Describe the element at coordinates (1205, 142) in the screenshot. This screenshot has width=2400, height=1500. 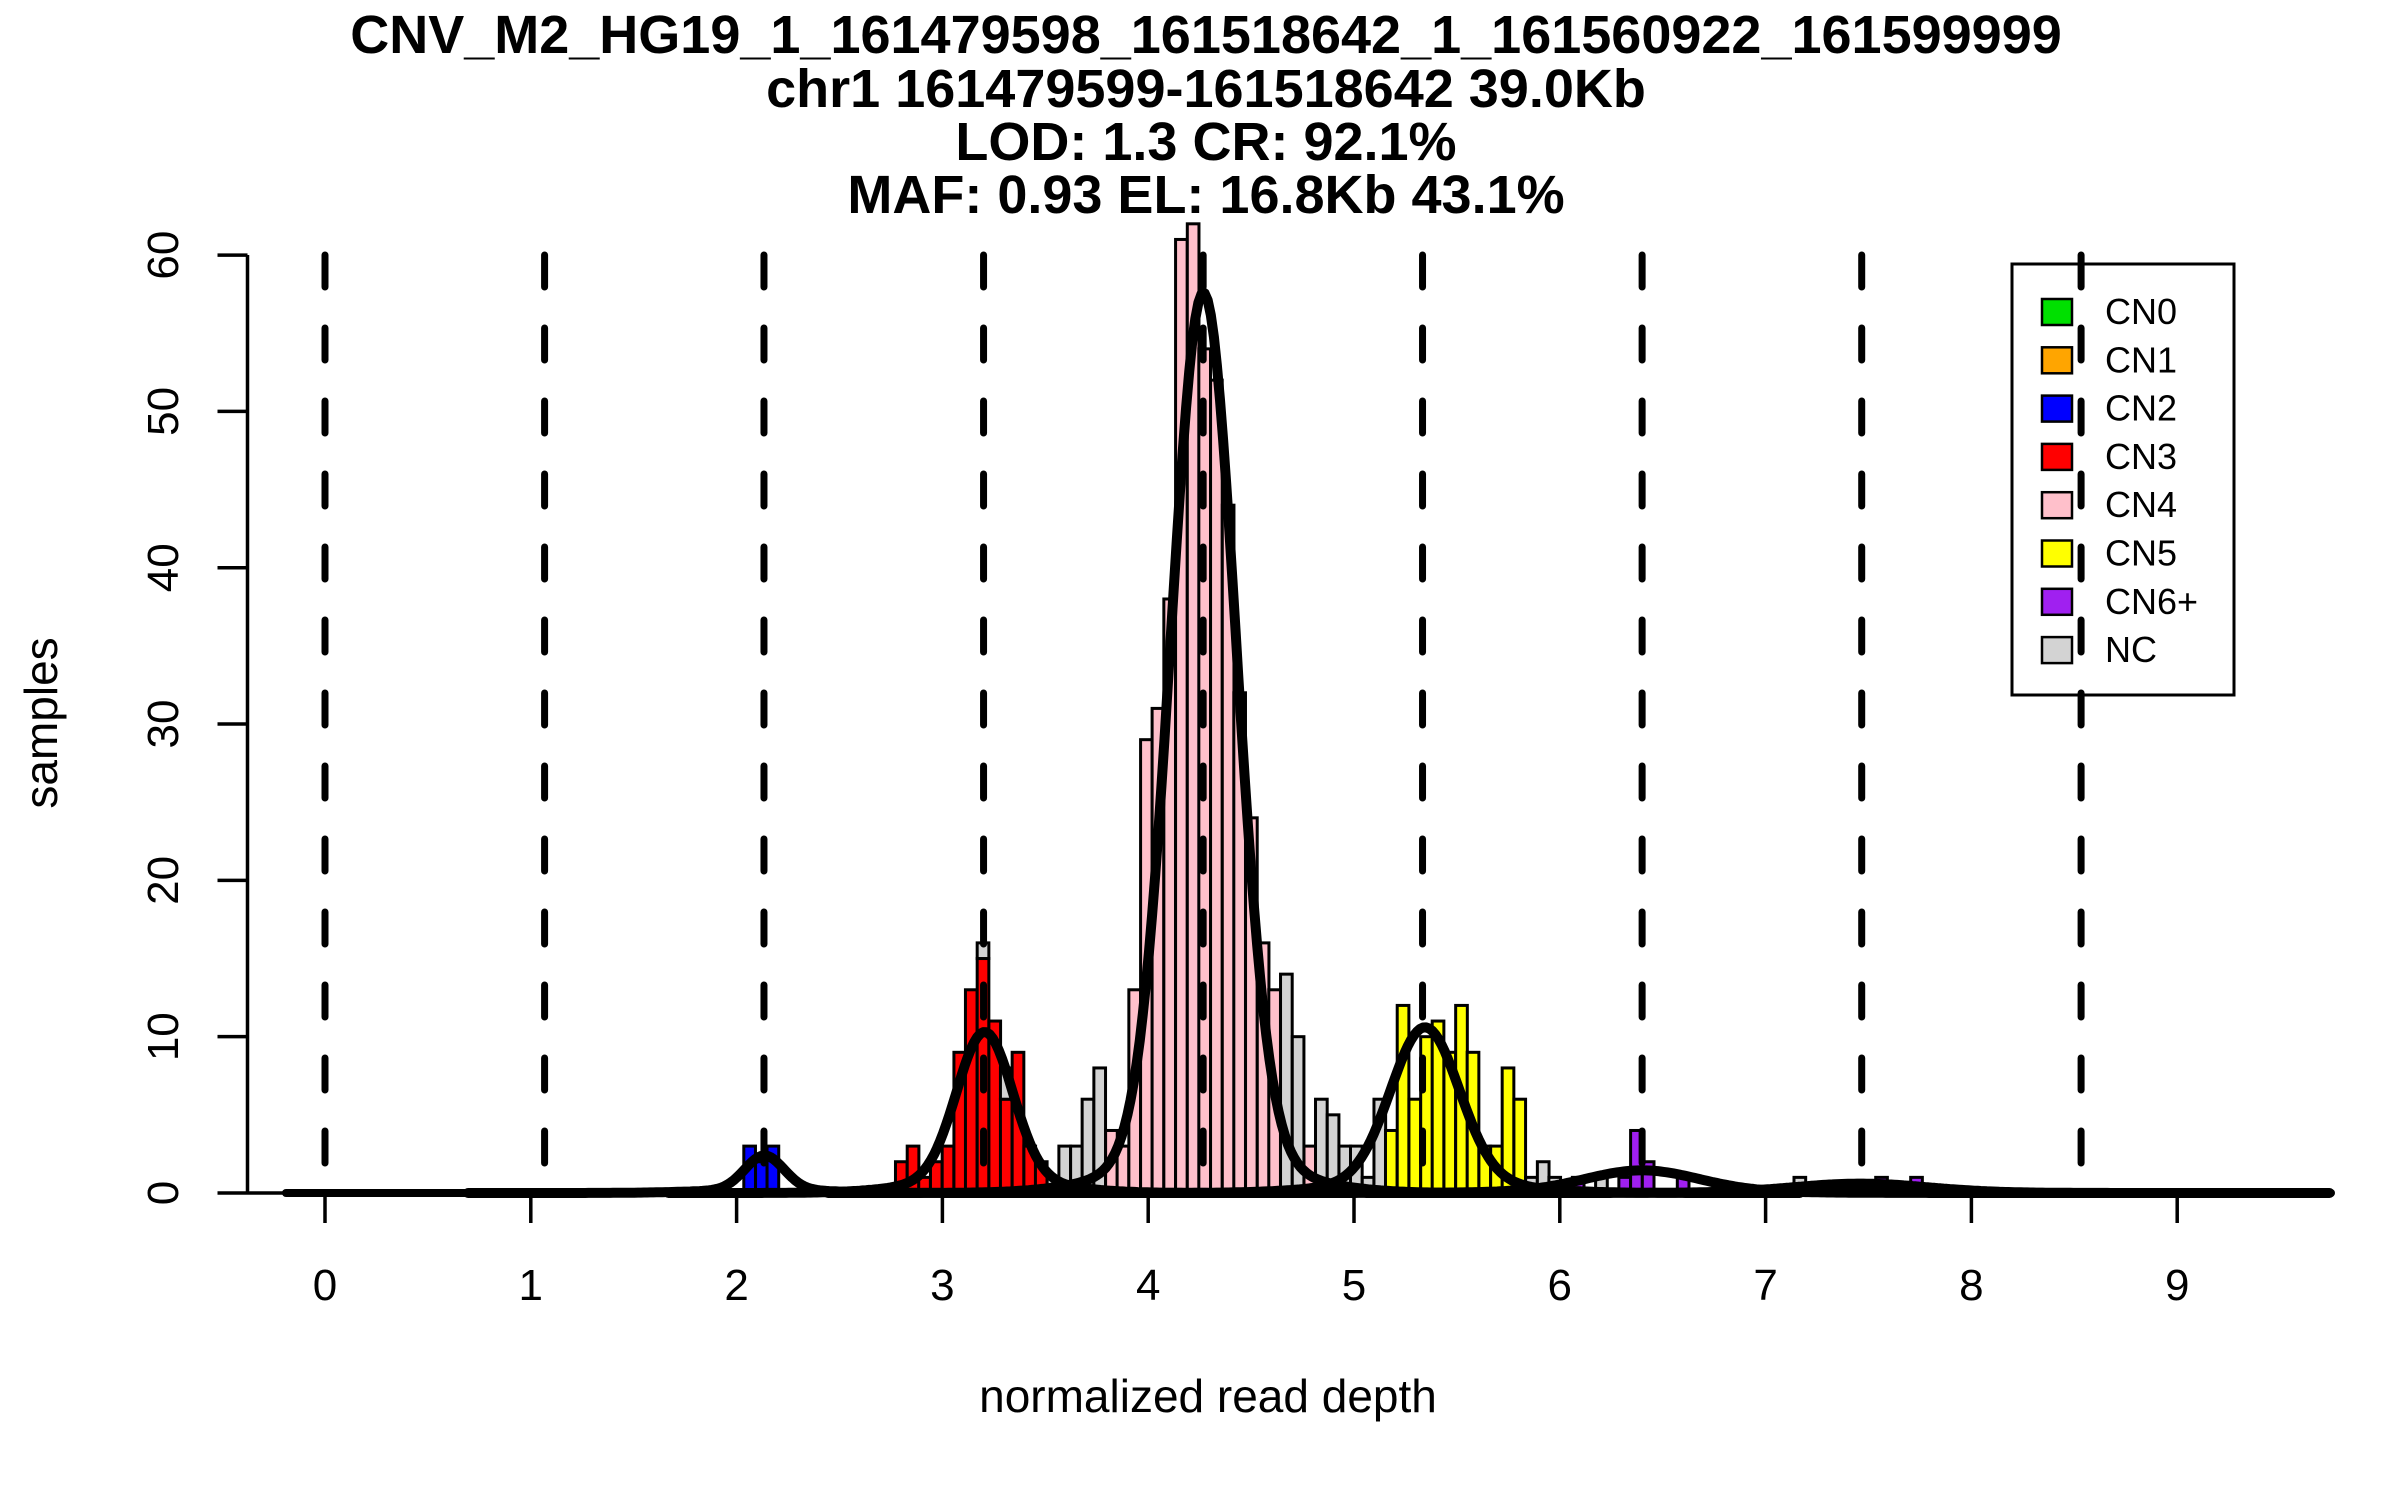
I see `chart-title-line3: LOD: 1.3 CR: 92.1%` at that location.